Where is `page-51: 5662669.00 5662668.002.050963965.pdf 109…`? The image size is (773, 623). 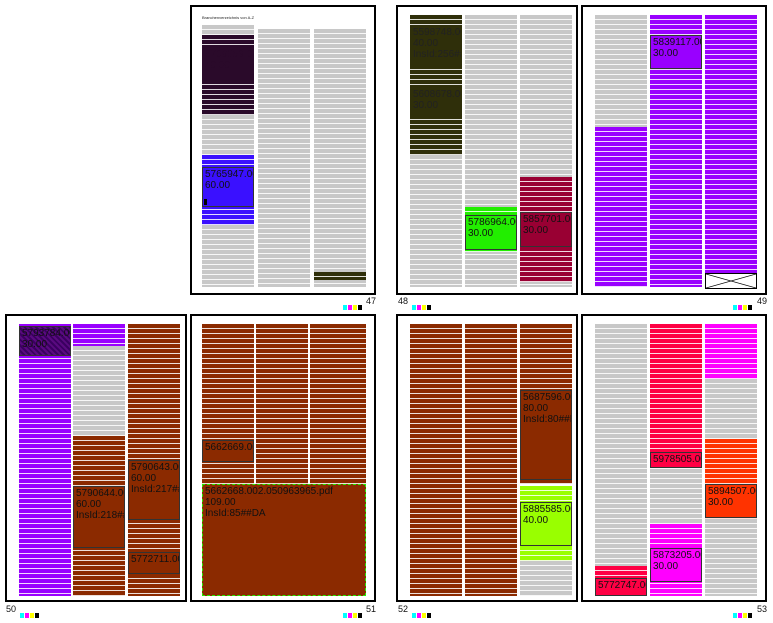 page-51: 5662669.00 5662668.002.050963965.pdf 109… is located at coordinates (283, 458).